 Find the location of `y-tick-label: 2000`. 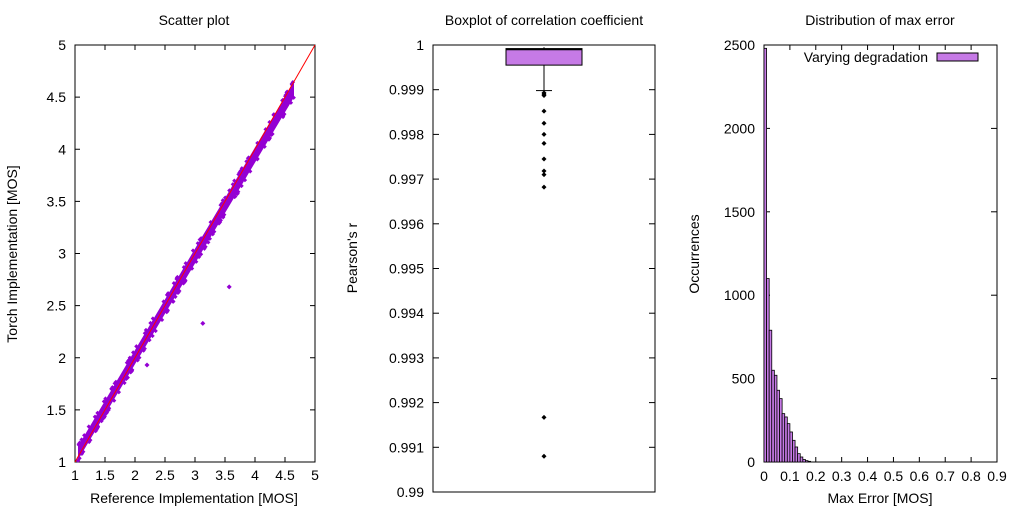

y-tick-label: 2000 is located at coordinates (739, 128).